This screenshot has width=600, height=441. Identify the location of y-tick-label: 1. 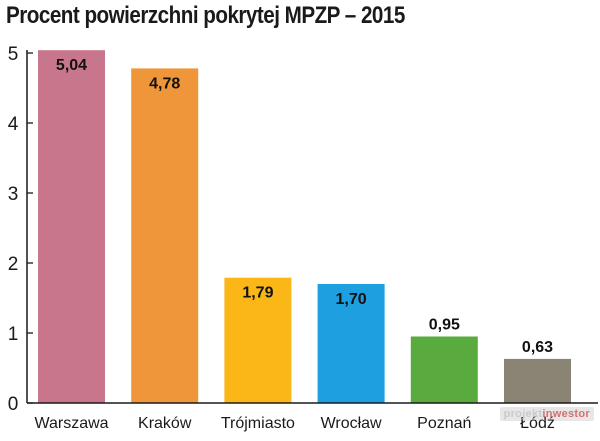
(13, 334).